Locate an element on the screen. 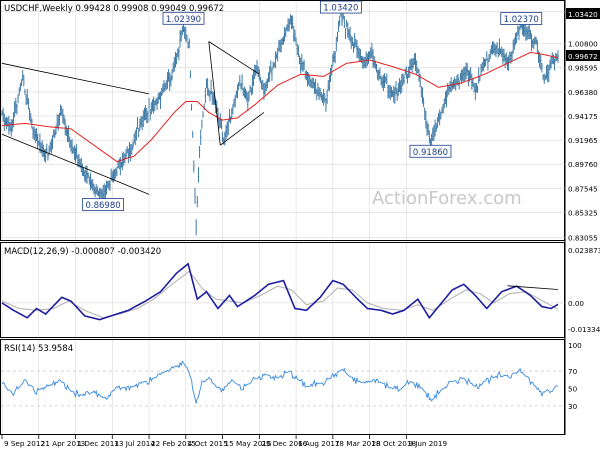 The height and width of the screenshot is (450, 600). rsi-y-tick-3: 30 is located at coordinates (573, 406).